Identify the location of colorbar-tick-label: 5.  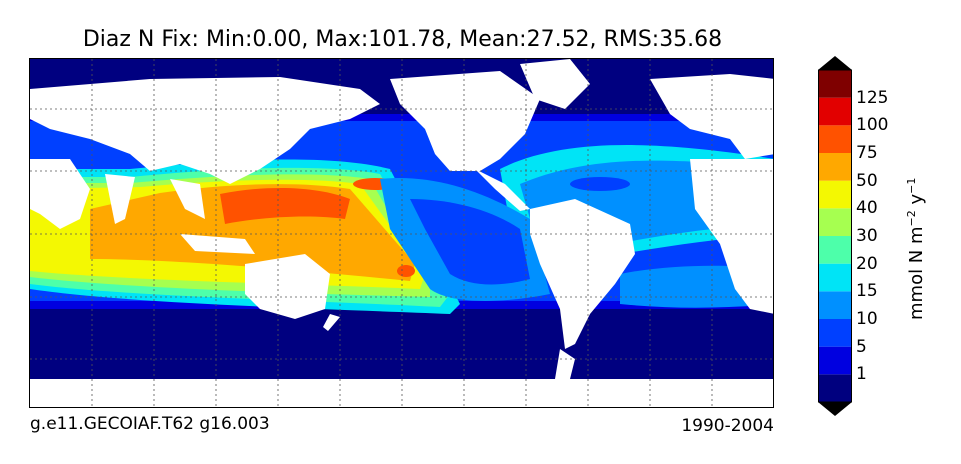
(861, 346).